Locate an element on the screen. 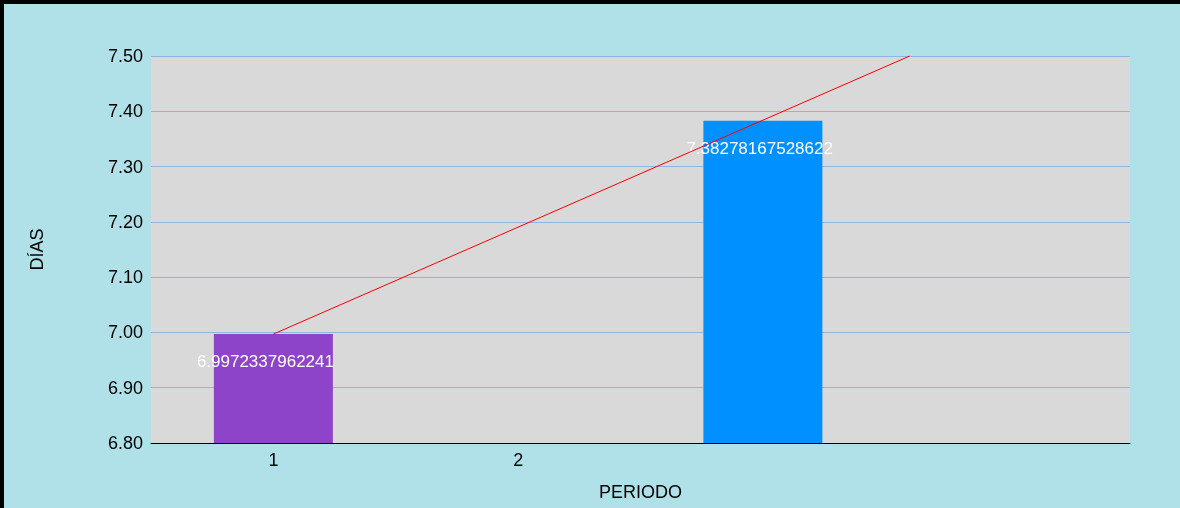  y-tick-label: 6.90 is located at coordinates (125, 387).